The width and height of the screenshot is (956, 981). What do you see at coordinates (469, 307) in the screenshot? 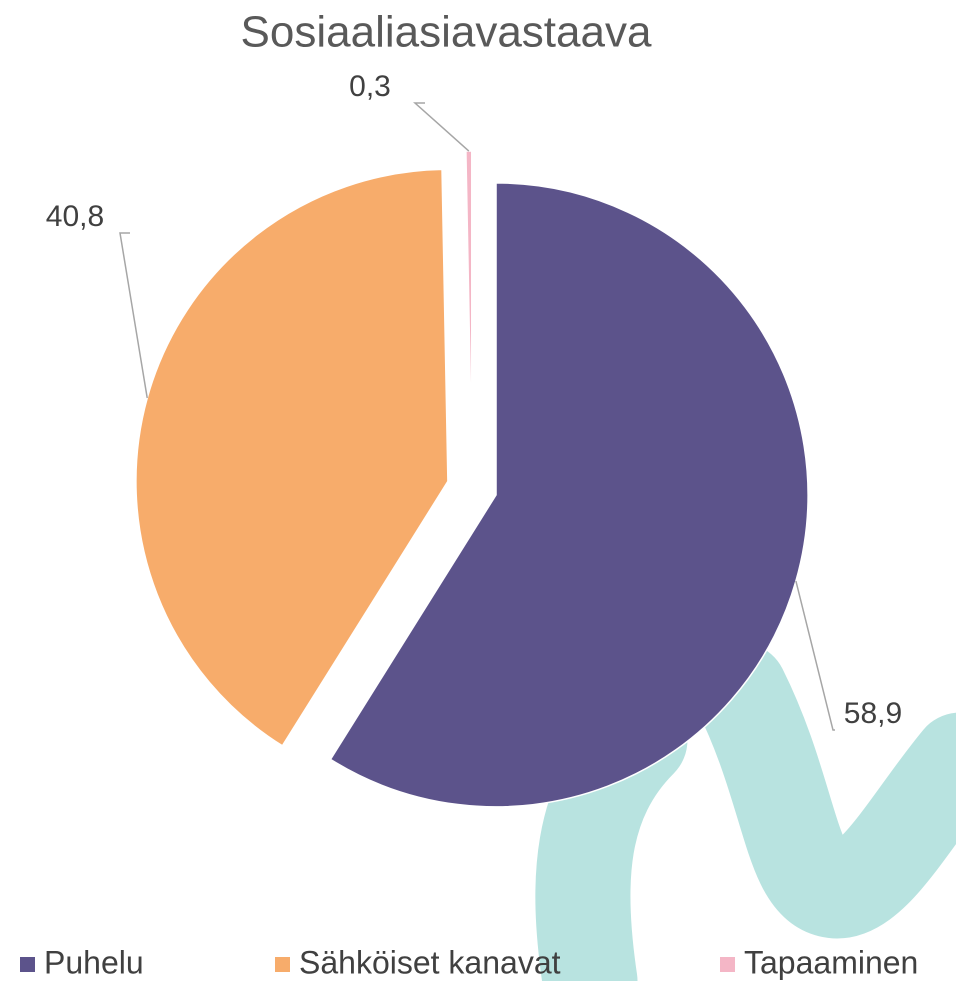
I see `pie-slice` at bounding box center [469, 307].